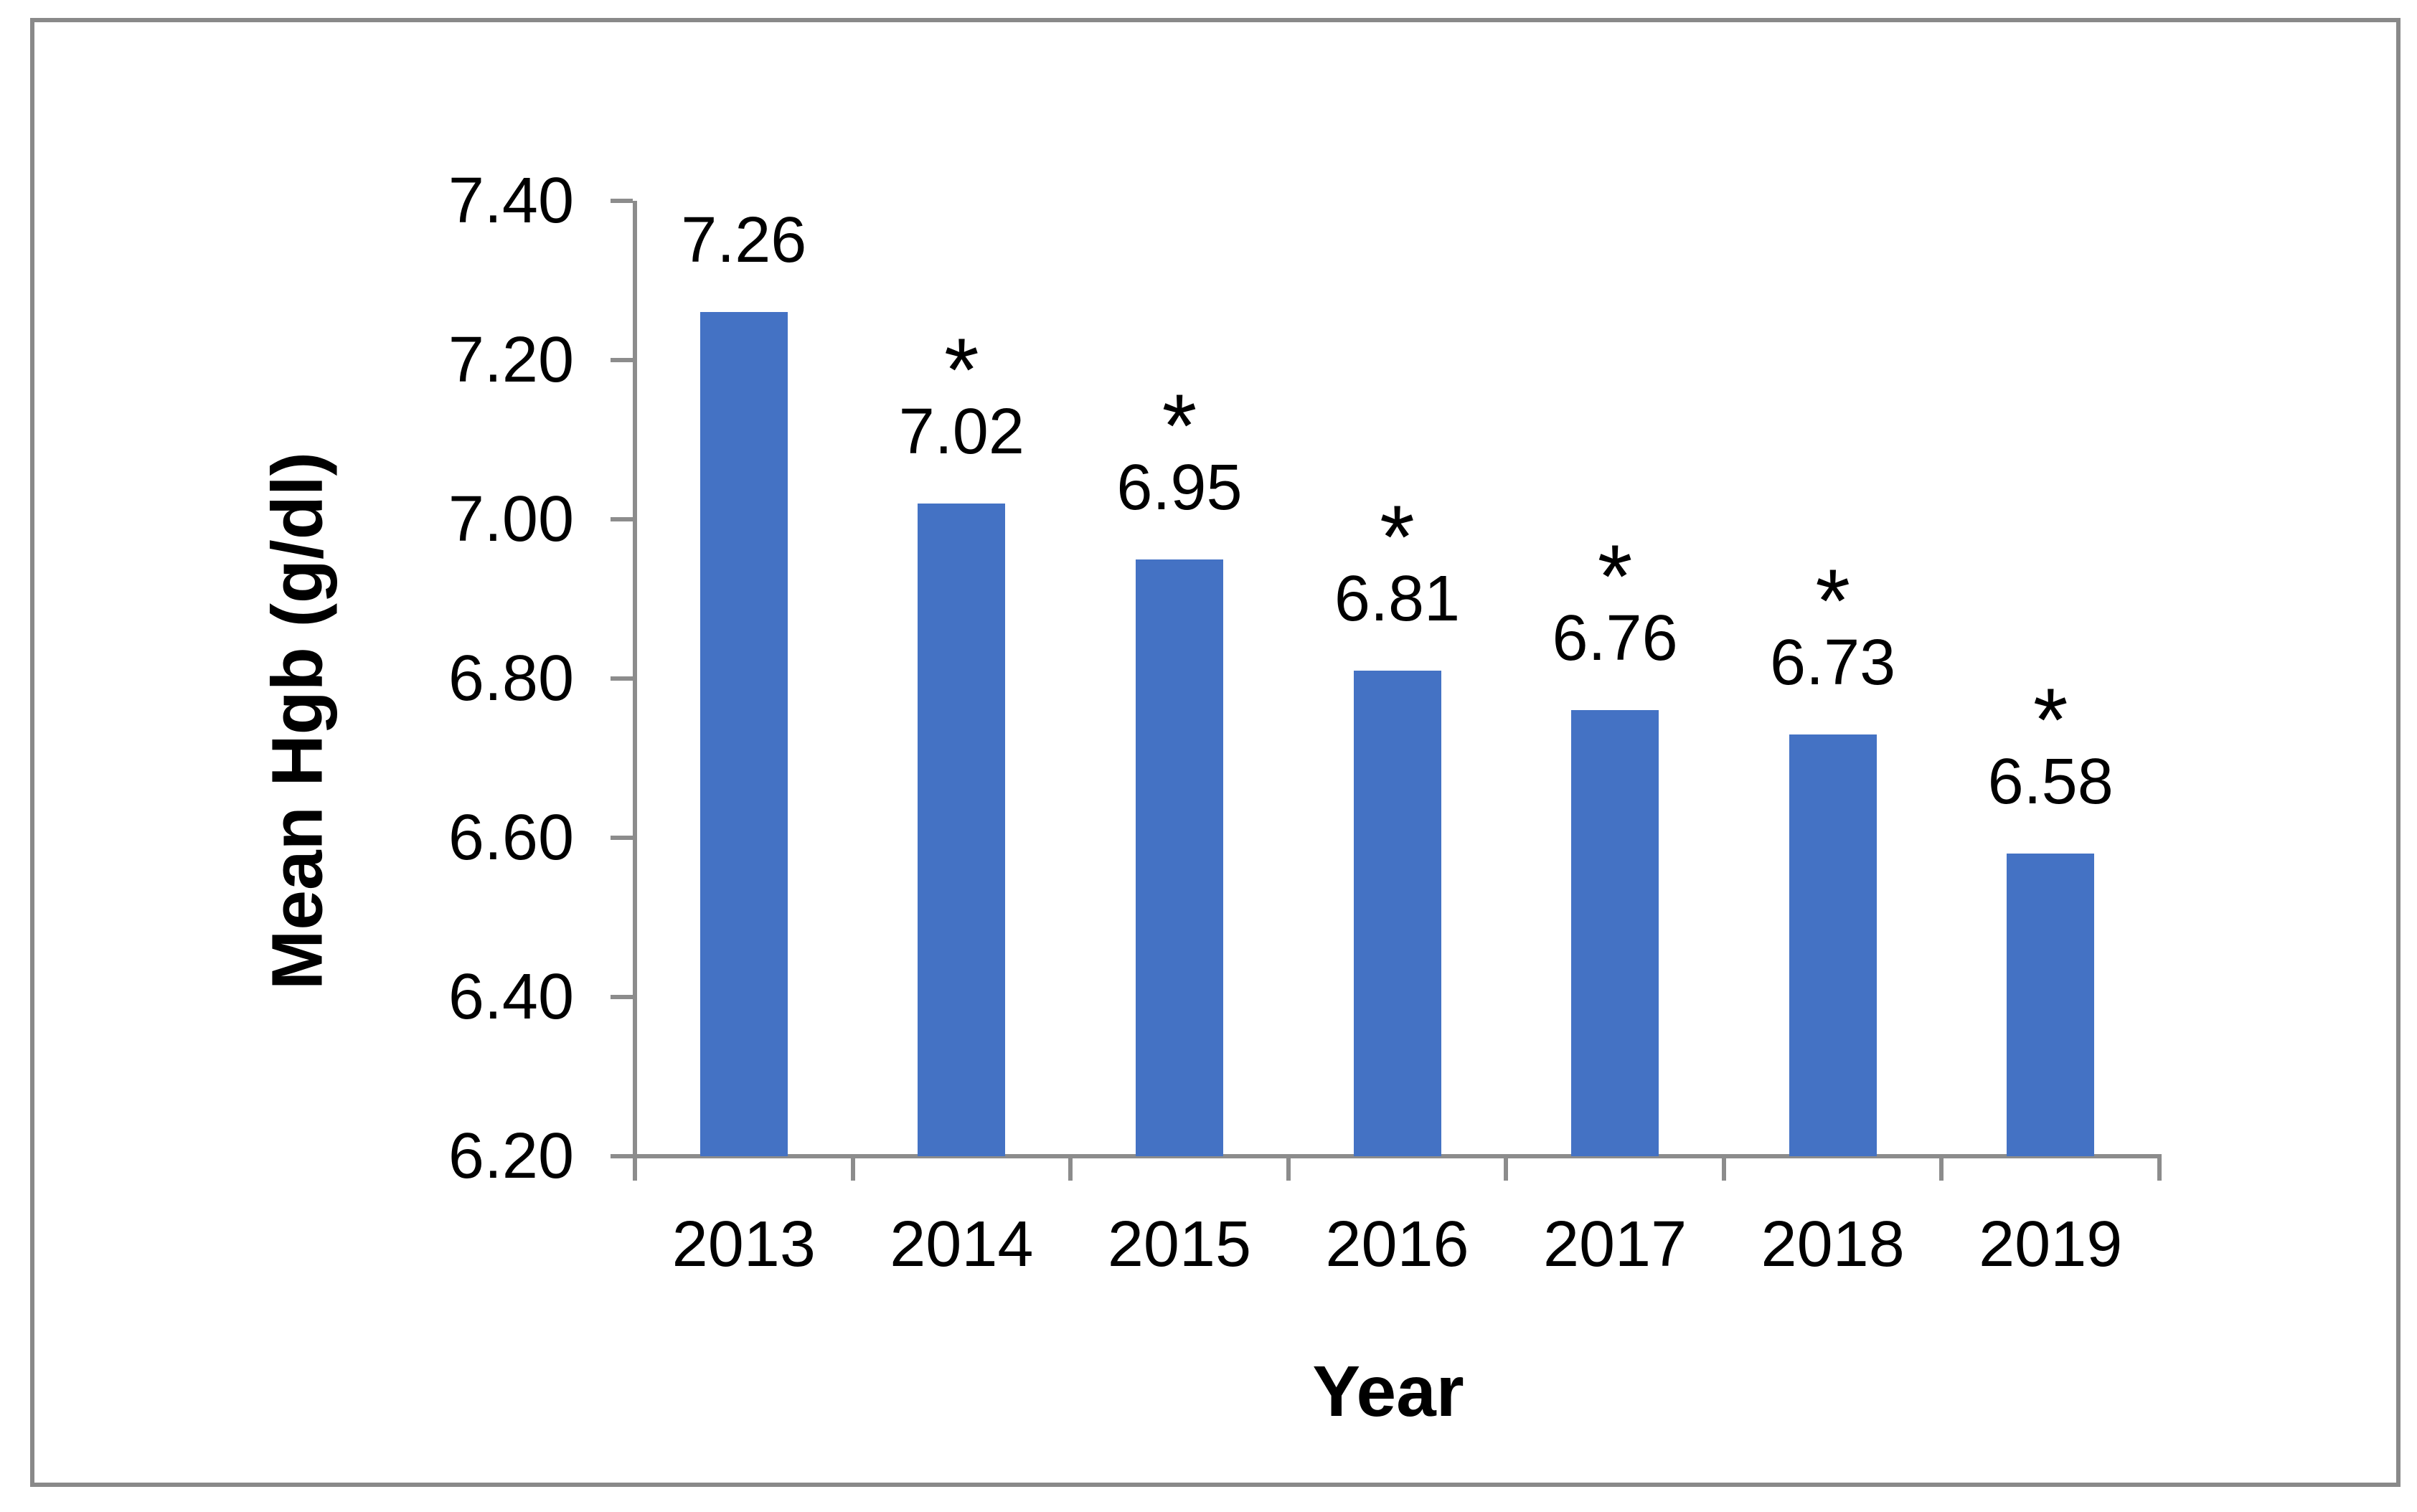 This screenshot has height=1512, width=2417. What do you see at coordinates (511, 997) in the screenshot?
I see `y-tick-label: 6.40` at bounding box center [511, 997].